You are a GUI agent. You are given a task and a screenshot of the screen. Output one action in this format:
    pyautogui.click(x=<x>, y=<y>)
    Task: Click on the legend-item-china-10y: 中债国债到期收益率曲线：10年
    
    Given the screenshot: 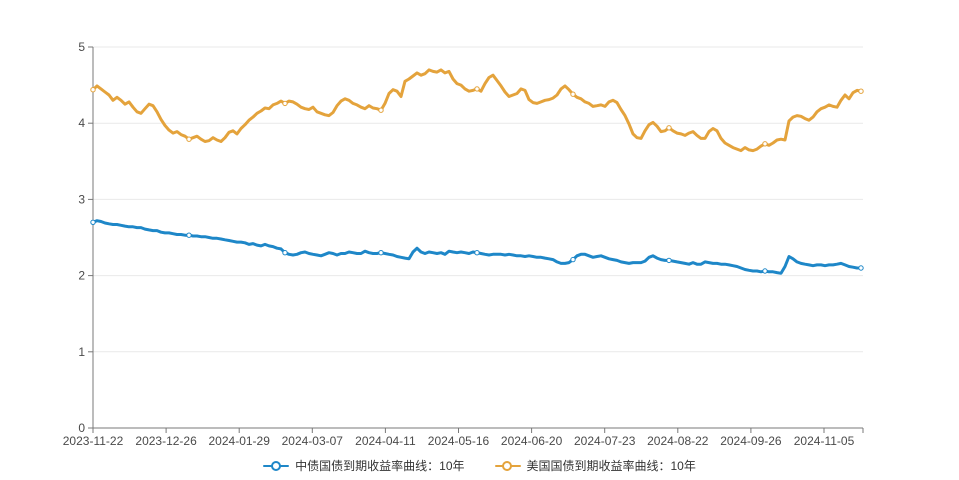 What is the action you would take?
    pyautogui.click(x=364, y=466)
    